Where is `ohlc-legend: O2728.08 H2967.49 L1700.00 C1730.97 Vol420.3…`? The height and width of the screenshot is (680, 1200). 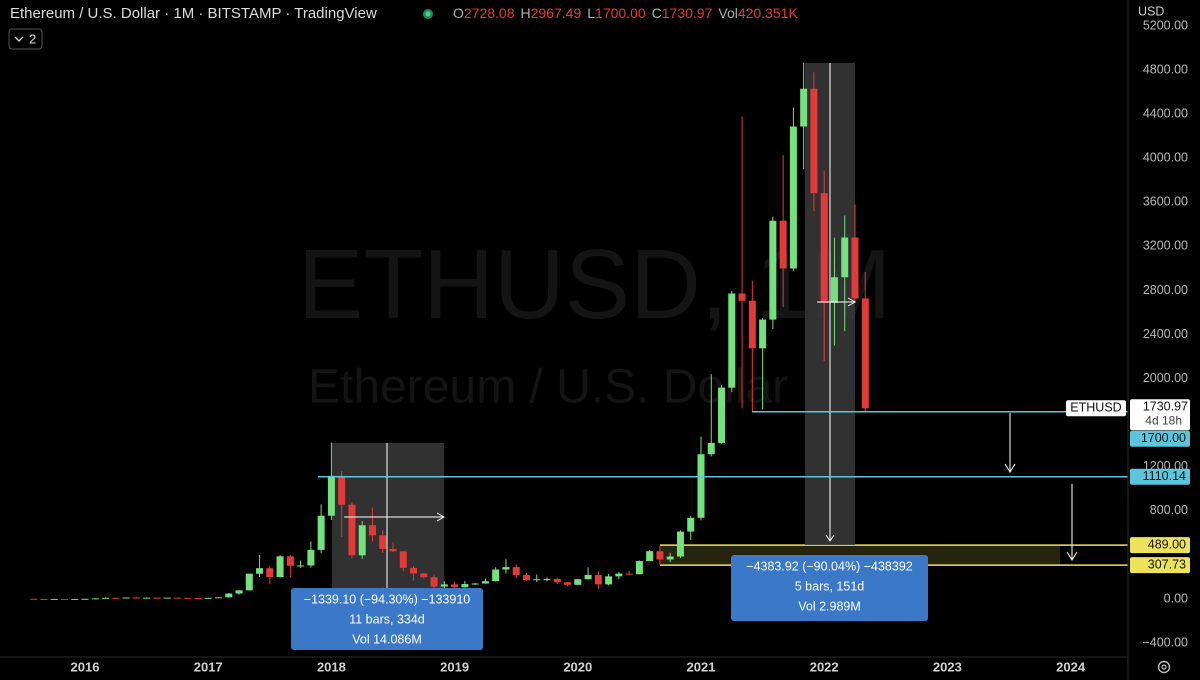
ohlc-legend: O2728.08 H2967.49 L1700.00 C1730.97 Vol420.3… is located at coordinates (625, 13).